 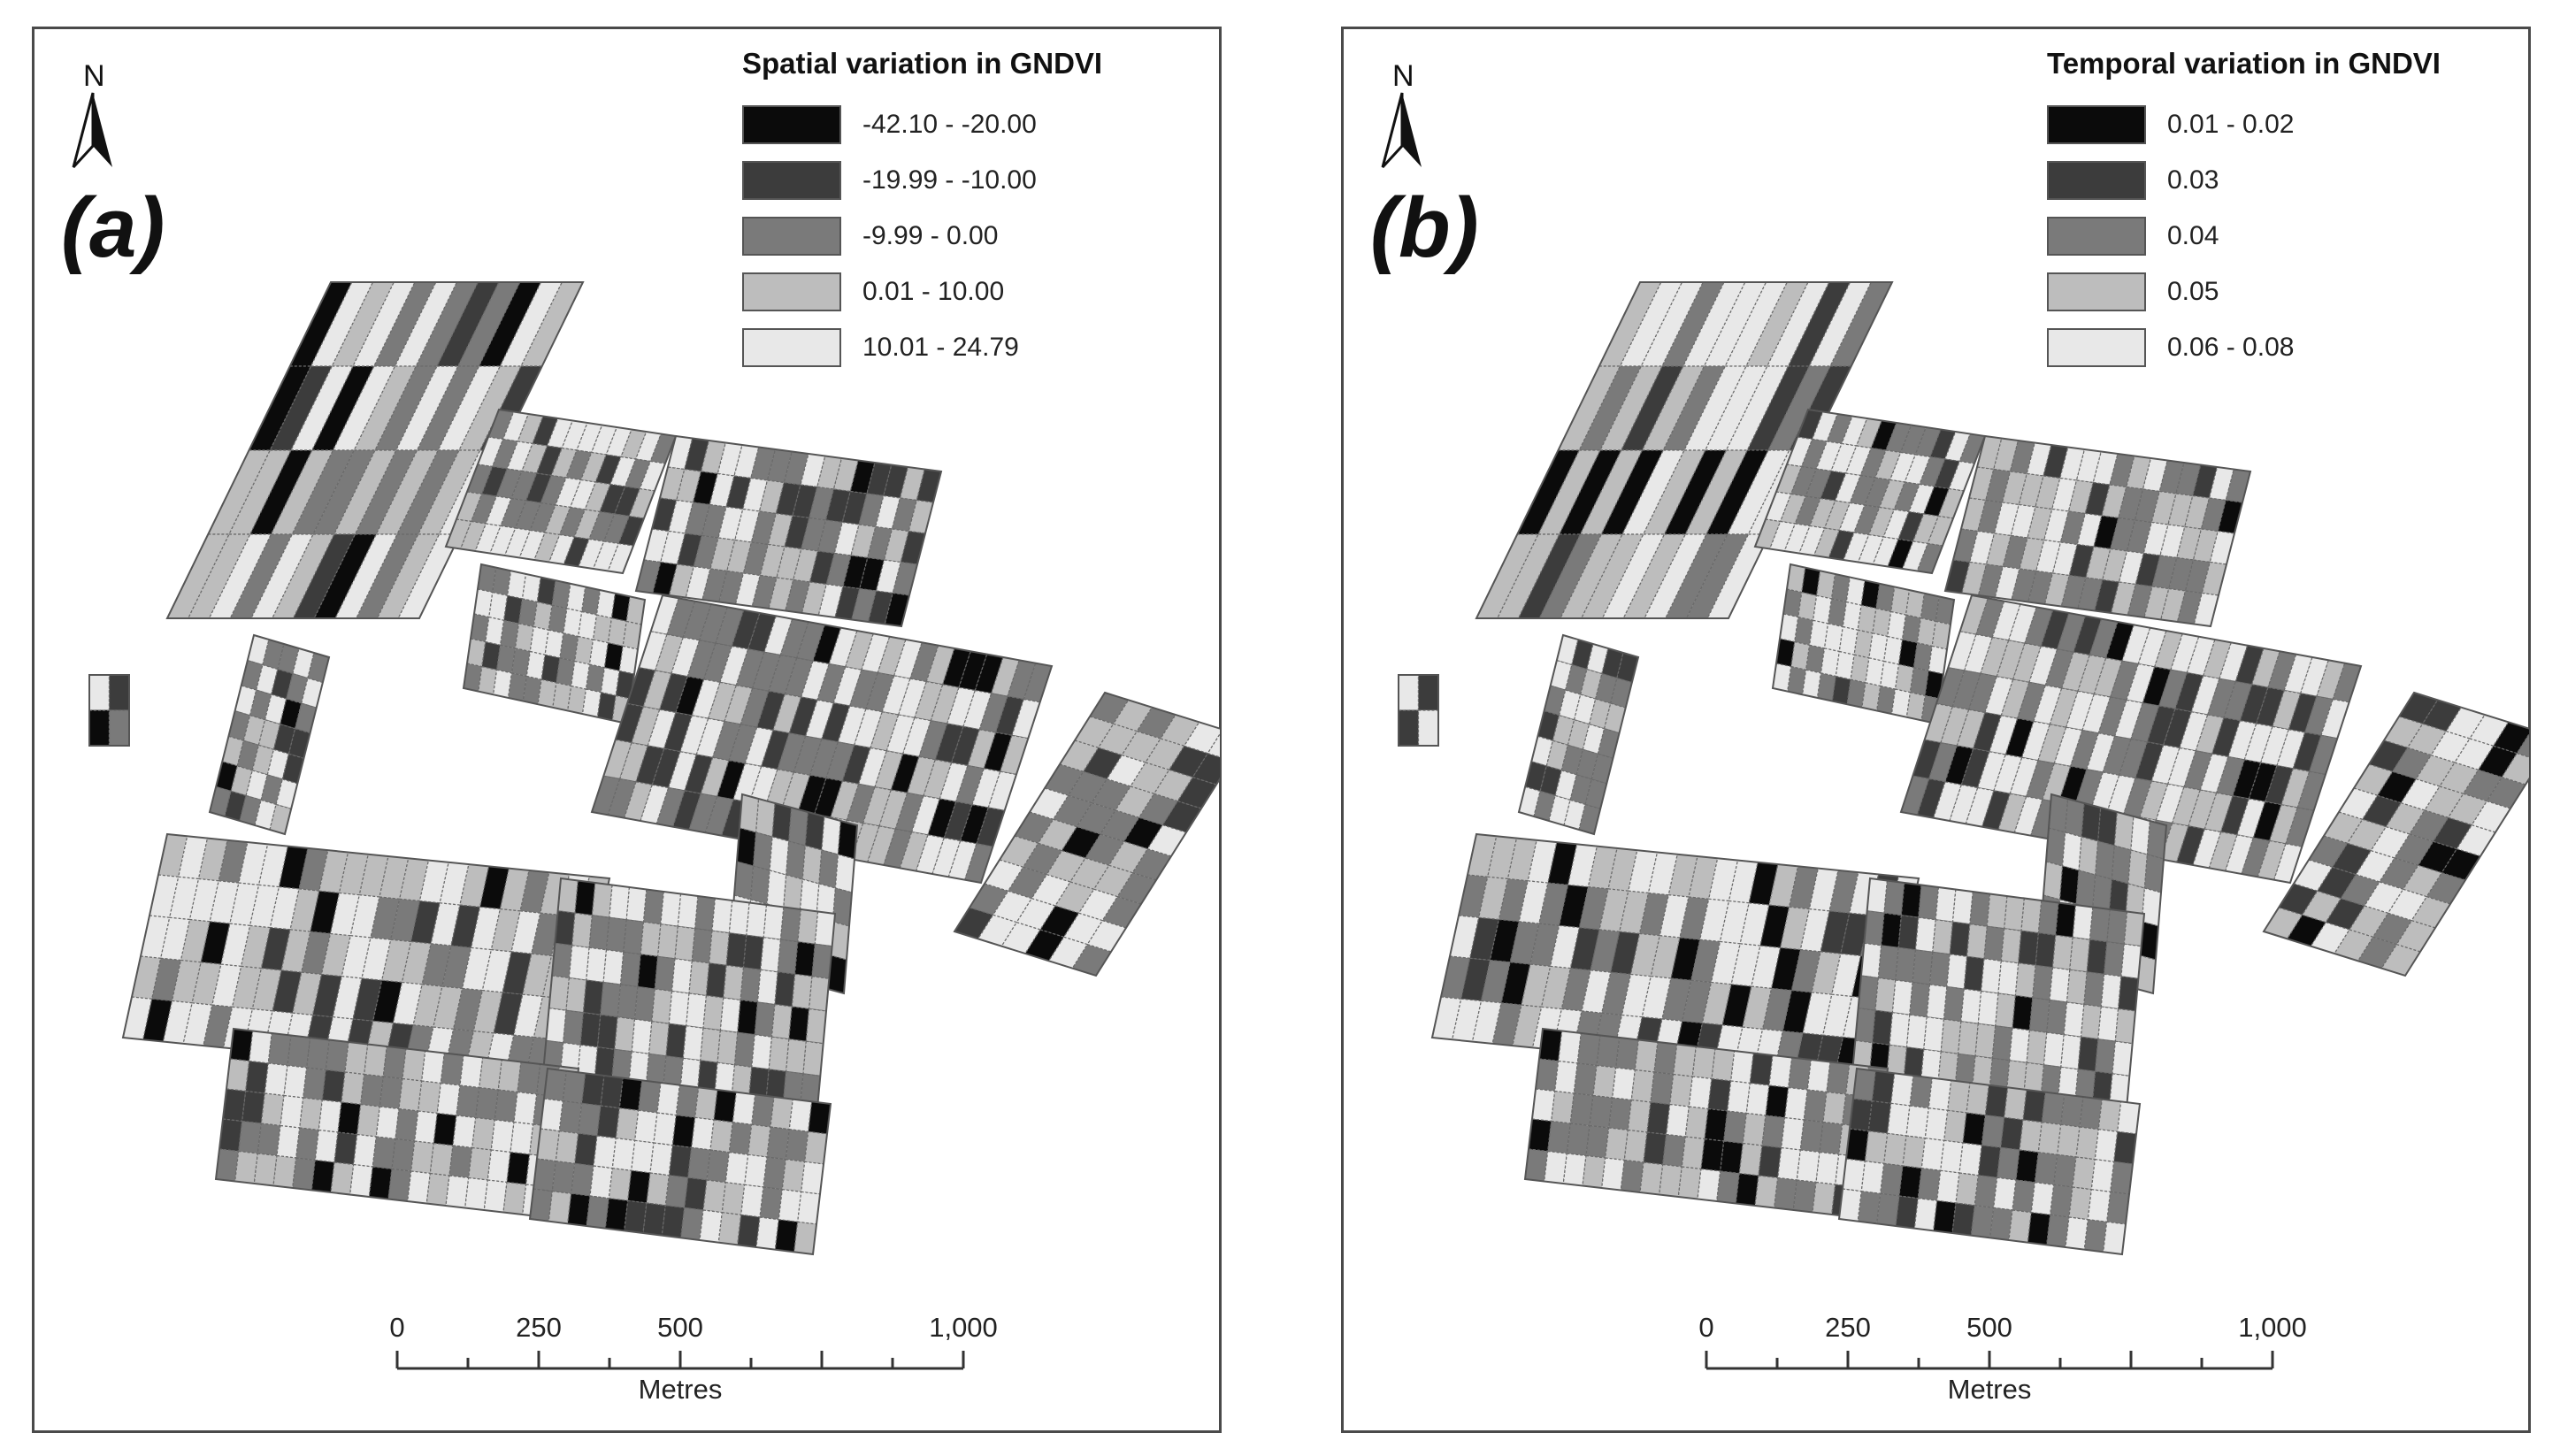 I want to click on legend-item: 0.03, so click(x=2244, y=180).